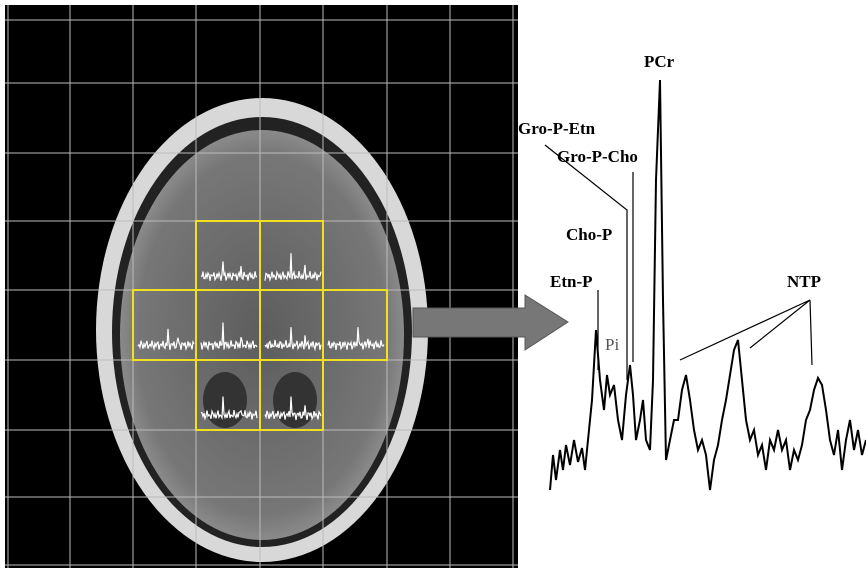  Describe the element at coordinates (804, 281) in the screenshot. I see `label-ntp: NTP` at that location.